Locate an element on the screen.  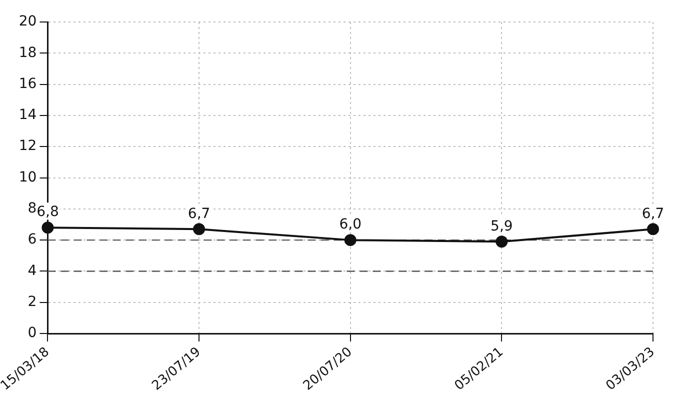
data-label: 6,8 is located at coordinates (47, 212).